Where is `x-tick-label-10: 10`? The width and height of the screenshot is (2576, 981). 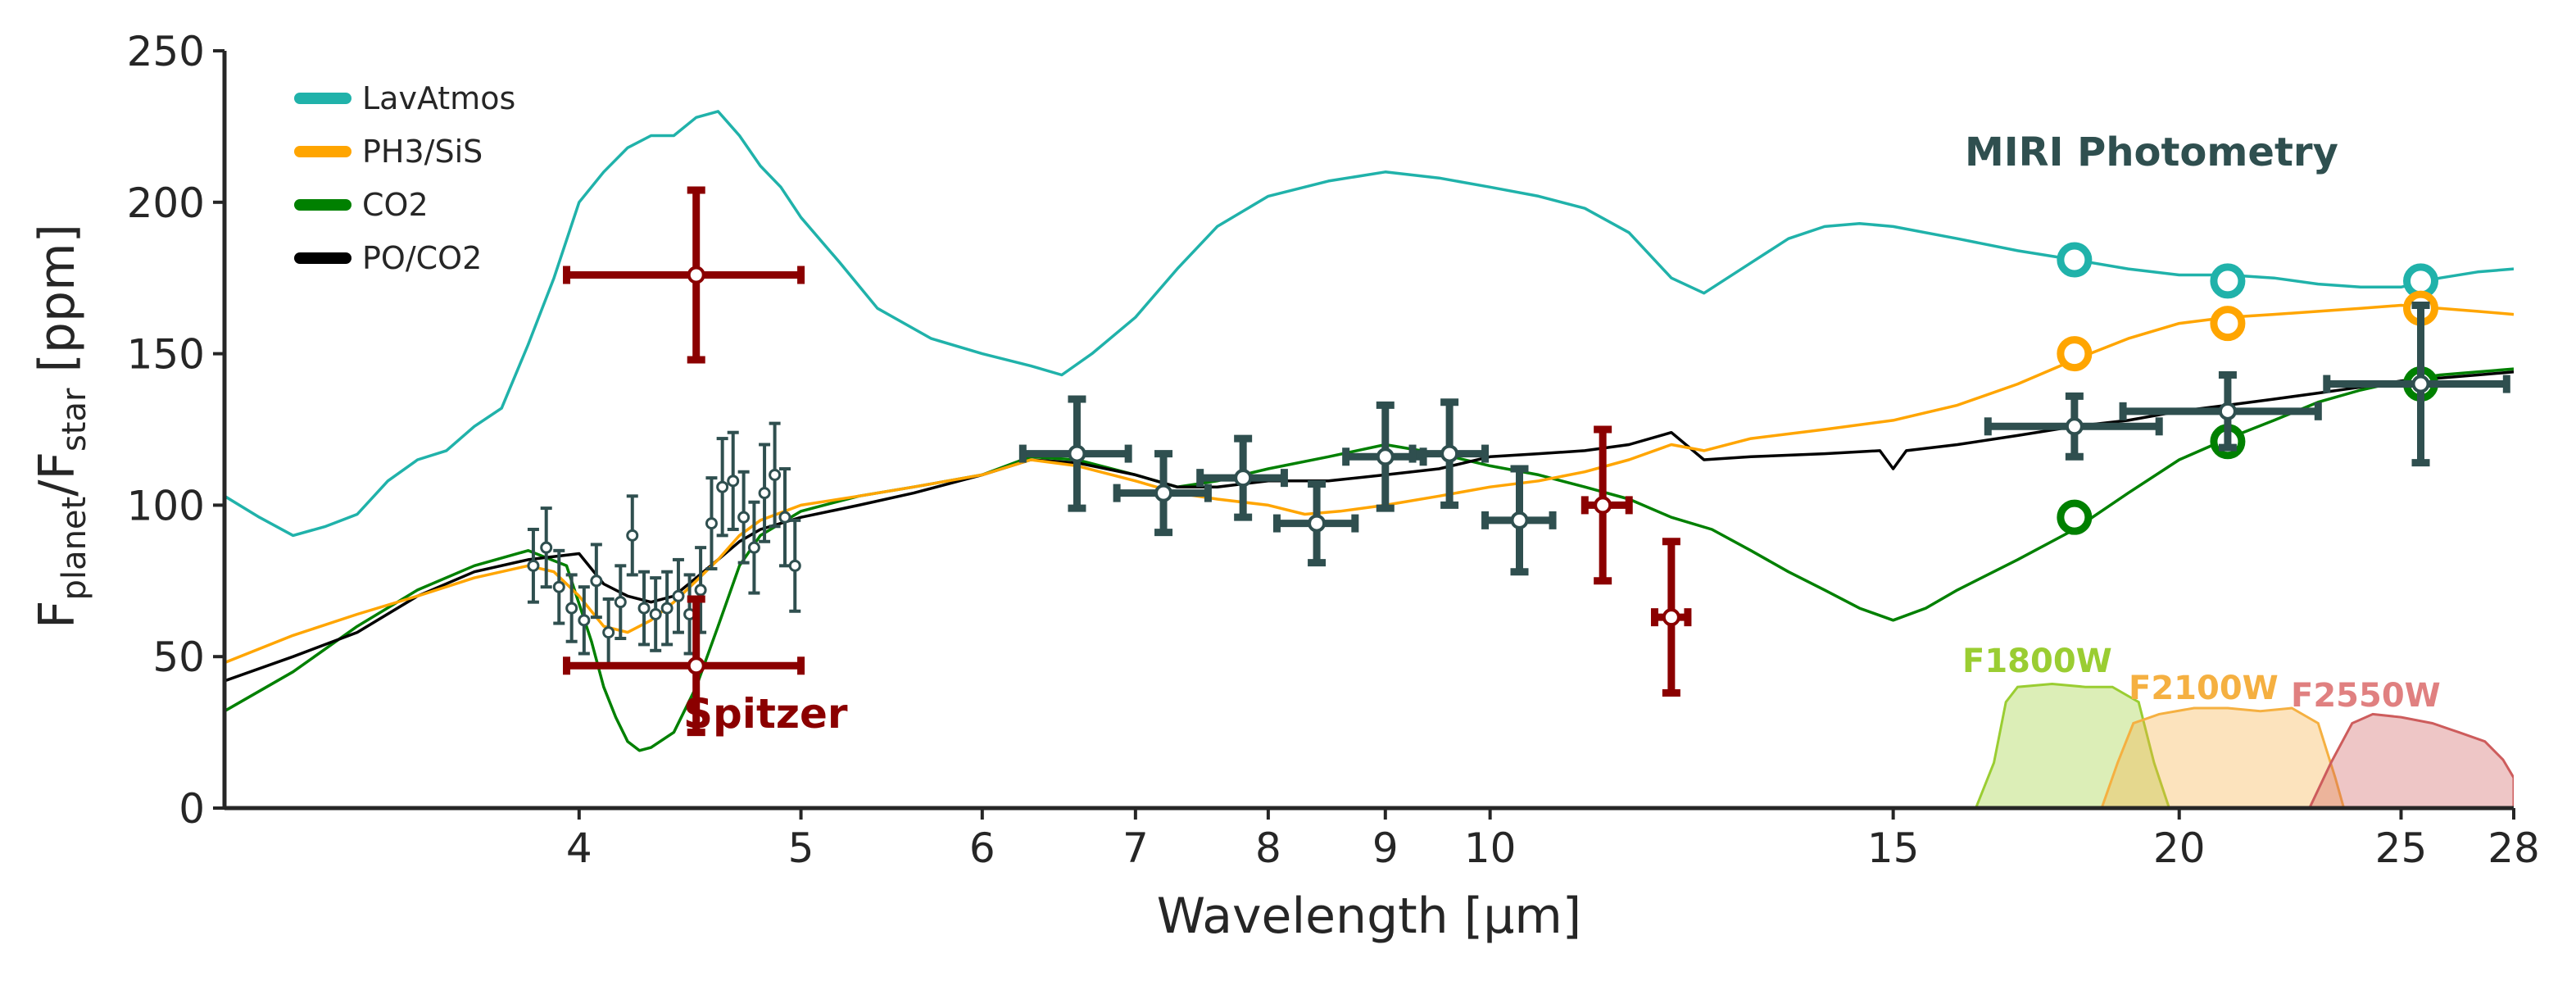 x-tick-label-10: 10 is located at coordinates (1490, 848).